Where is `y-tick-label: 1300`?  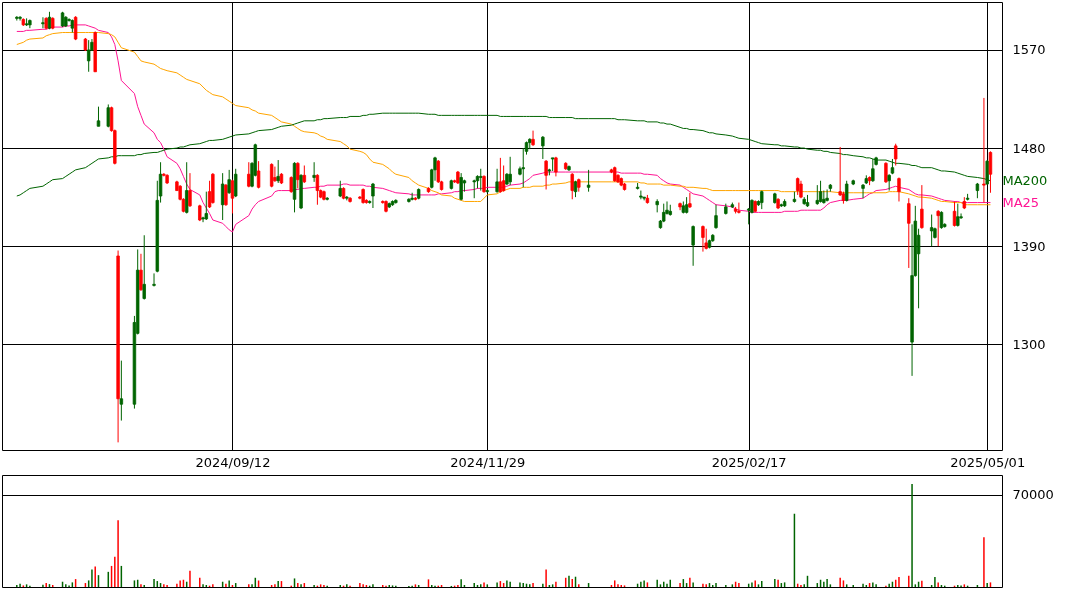 y-tick-label: 1300 is located at coordinates (1029, 344).